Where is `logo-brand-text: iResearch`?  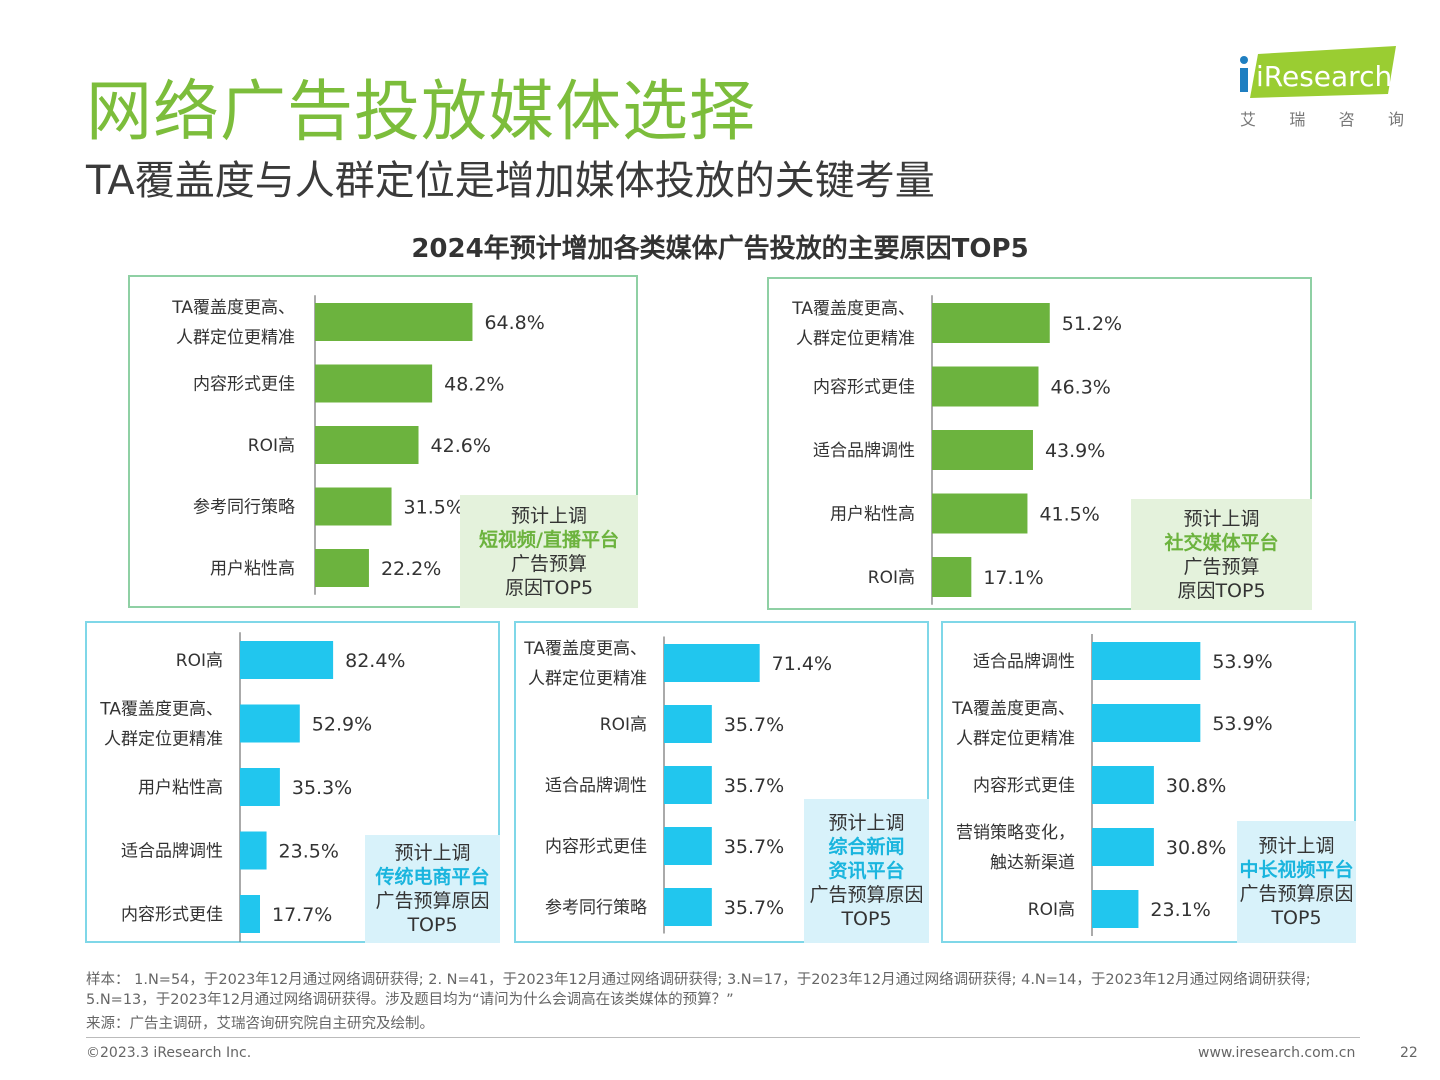 logo-brand-text: iResearch is located at coordinates (1324, 76).